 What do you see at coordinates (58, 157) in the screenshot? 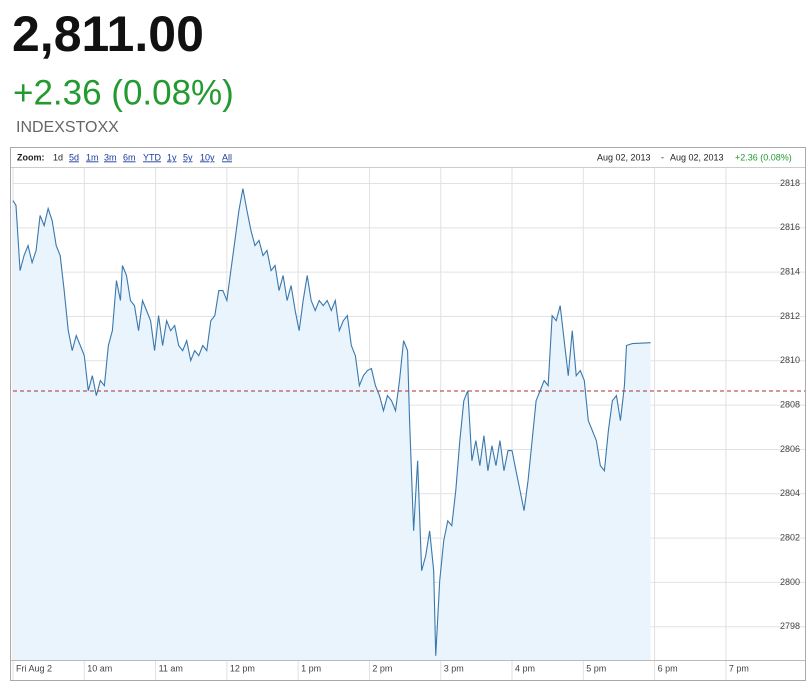
I see `zoom-option: 1d` at bounding box center [58, 157].